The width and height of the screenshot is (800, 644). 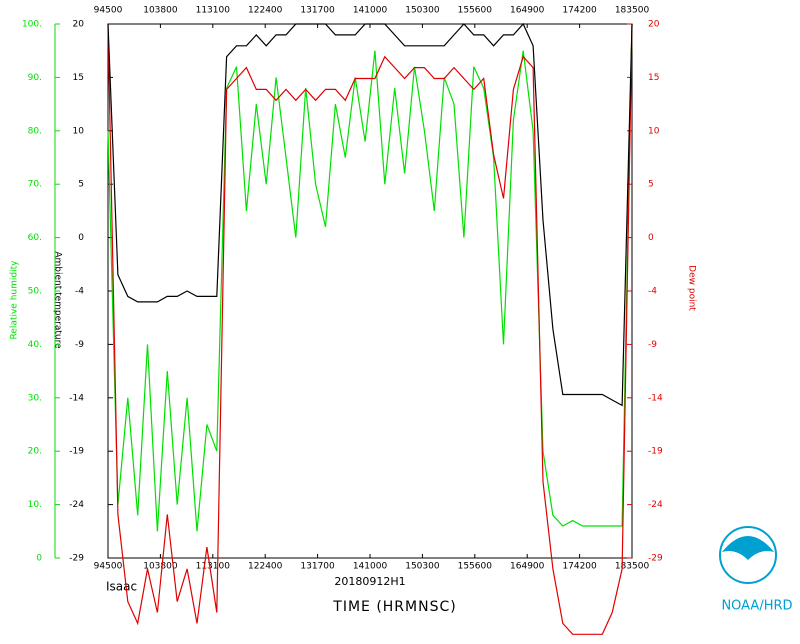 I want to click on annotation: 20180912H1, so click(x=369, y=581).